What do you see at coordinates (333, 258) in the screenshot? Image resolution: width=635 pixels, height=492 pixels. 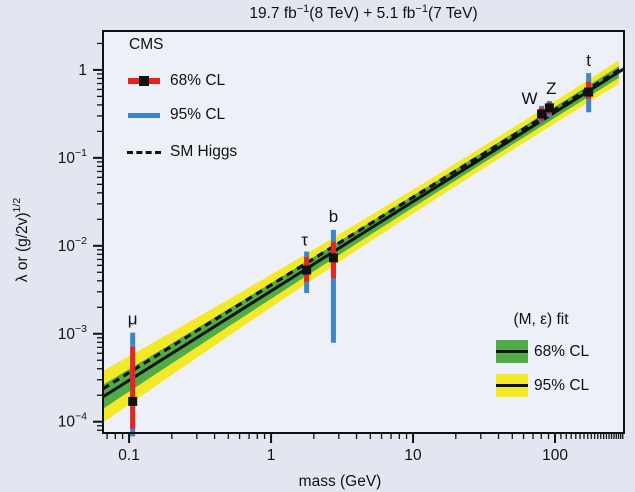 I see `marker-b` at bounding box center [333, 258].